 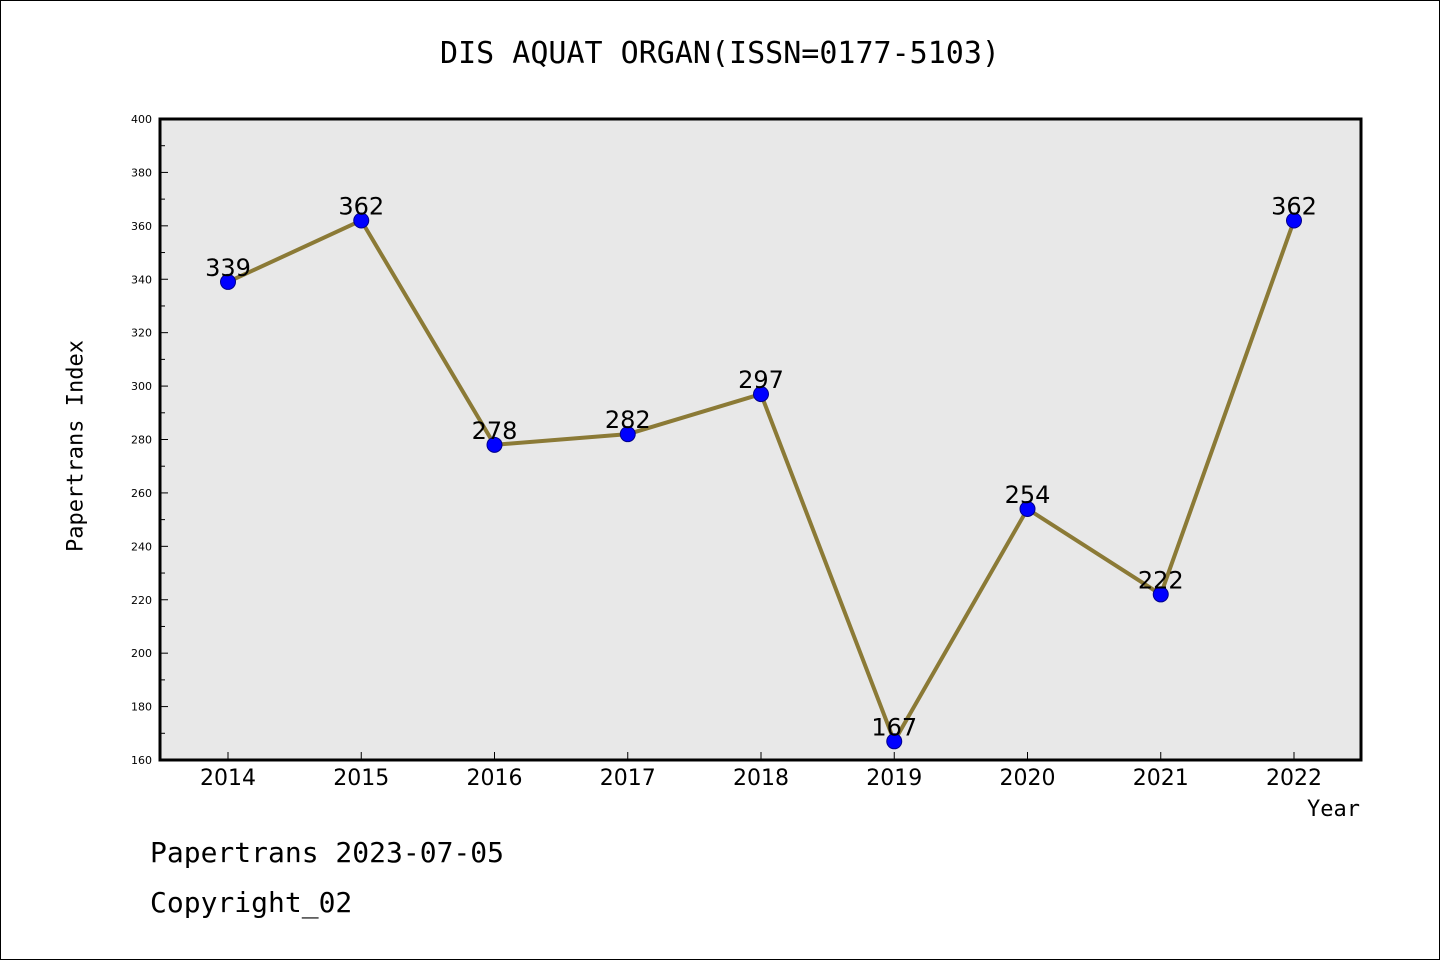 What do you see at coordinates (1161, 778) in the screenshot?
I see `x-tick-label: 2021` at bounding box center [1161, 778].